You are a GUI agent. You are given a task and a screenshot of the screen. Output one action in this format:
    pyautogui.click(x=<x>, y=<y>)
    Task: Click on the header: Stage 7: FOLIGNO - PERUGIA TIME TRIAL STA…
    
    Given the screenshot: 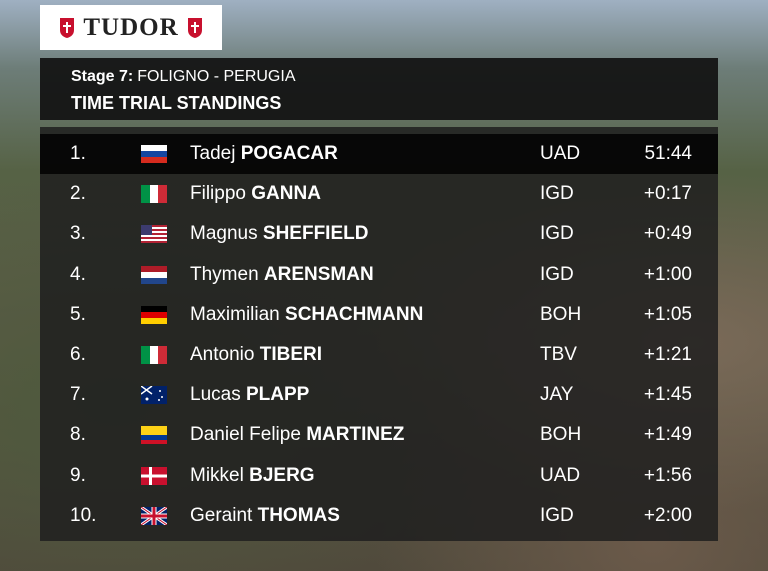 What is the action you would take?
    pyautogui.click(x=379, y=89)
    